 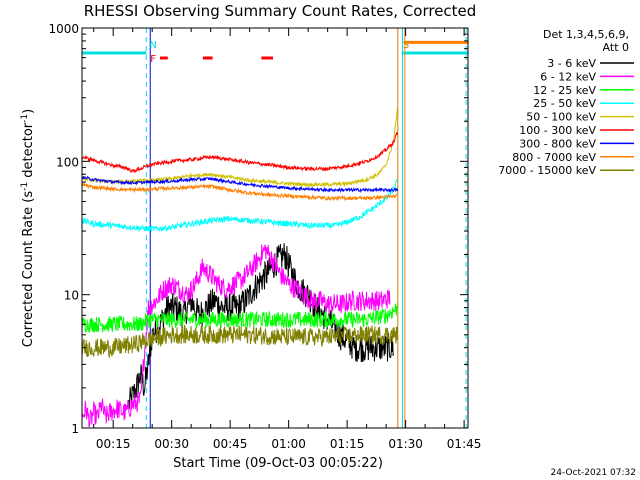 What do you see at coordinates (347, 444) in the screenshot?
I see `x-tick-label: 01:15` at bounding box center [347, 444].